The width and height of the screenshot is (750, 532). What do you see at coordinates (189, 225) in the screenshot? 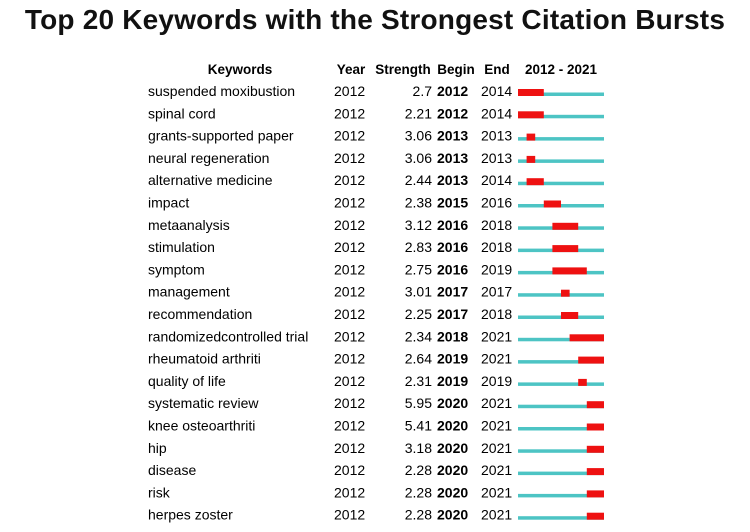
I see `keyword-label: metaanalysis` at bounding box center [189, 225].